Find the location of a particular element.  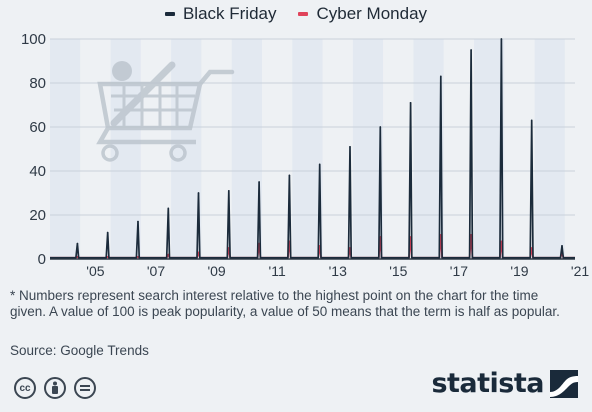

y-tick-label: 60 is located at coordinates (37, 127).